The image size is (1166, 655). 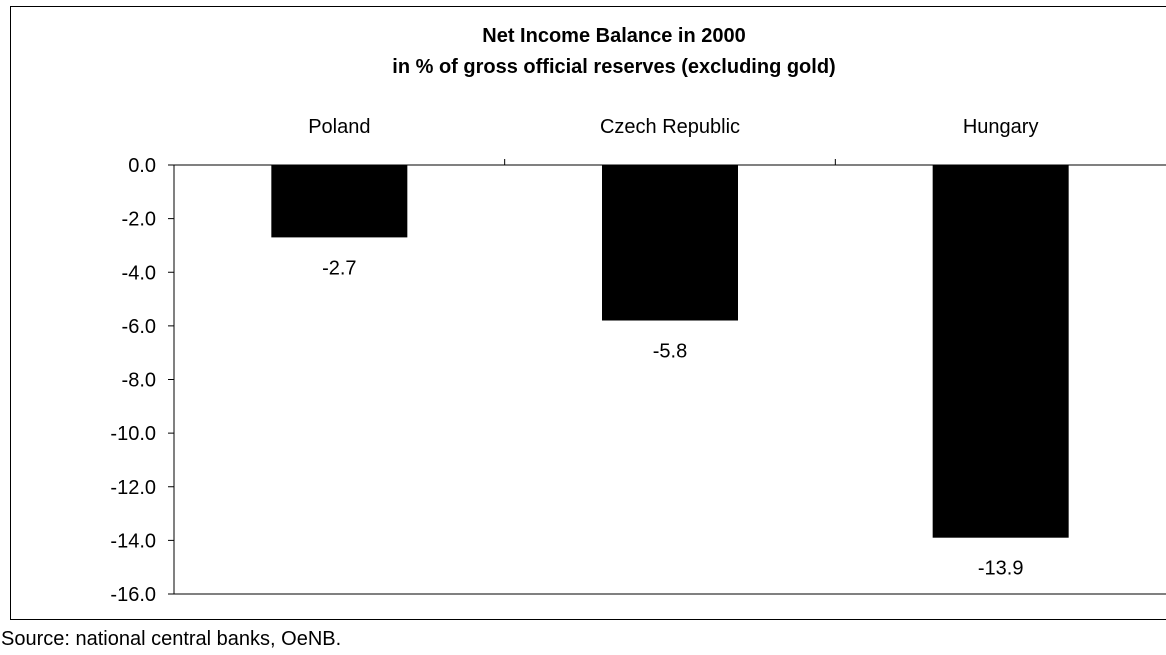 I want to click on y-tick-label: -2.0, so click(x=139, y=220).